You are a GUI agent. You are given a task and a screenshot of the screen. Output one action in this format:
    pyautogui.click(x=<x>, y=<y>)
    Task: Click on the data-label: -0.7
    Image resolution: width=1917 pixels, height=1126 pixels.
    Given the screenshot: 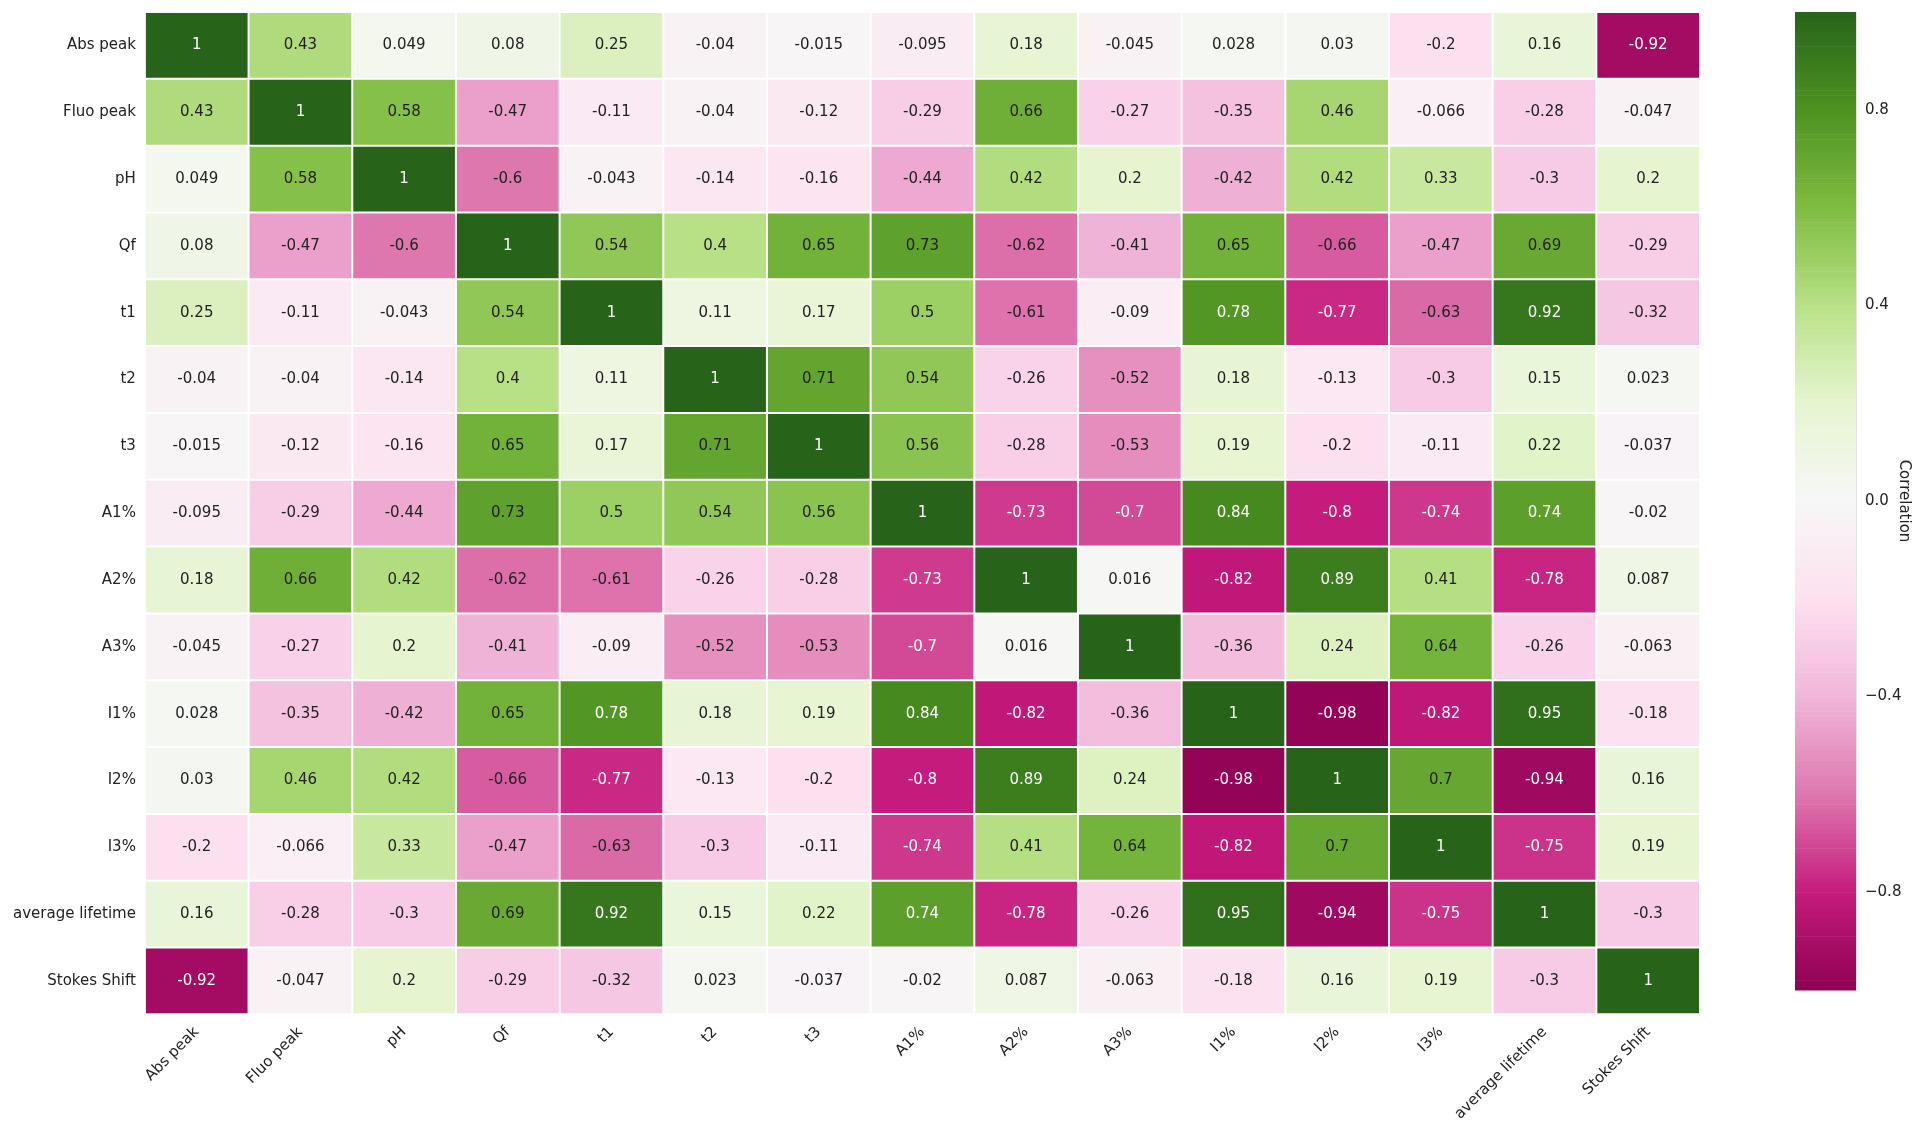 What is the action you would take?
    pyautogui.click(x=922, y=645)
    